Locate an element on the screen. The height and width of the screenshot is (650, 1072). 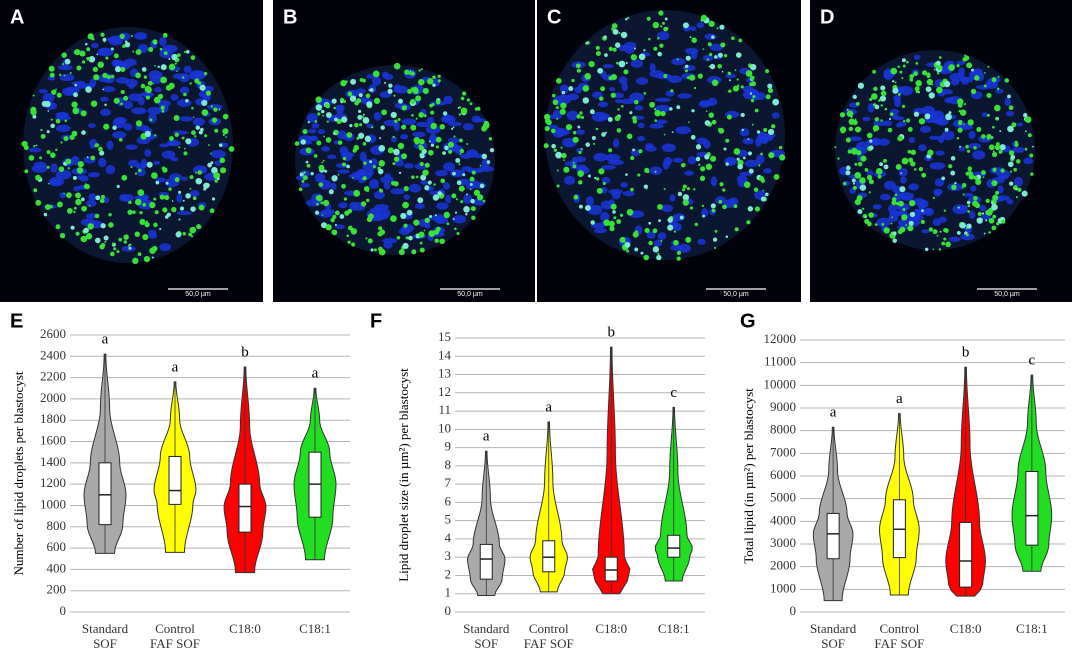
y-tick-label: 8000 is located at coordinates (783, 429).